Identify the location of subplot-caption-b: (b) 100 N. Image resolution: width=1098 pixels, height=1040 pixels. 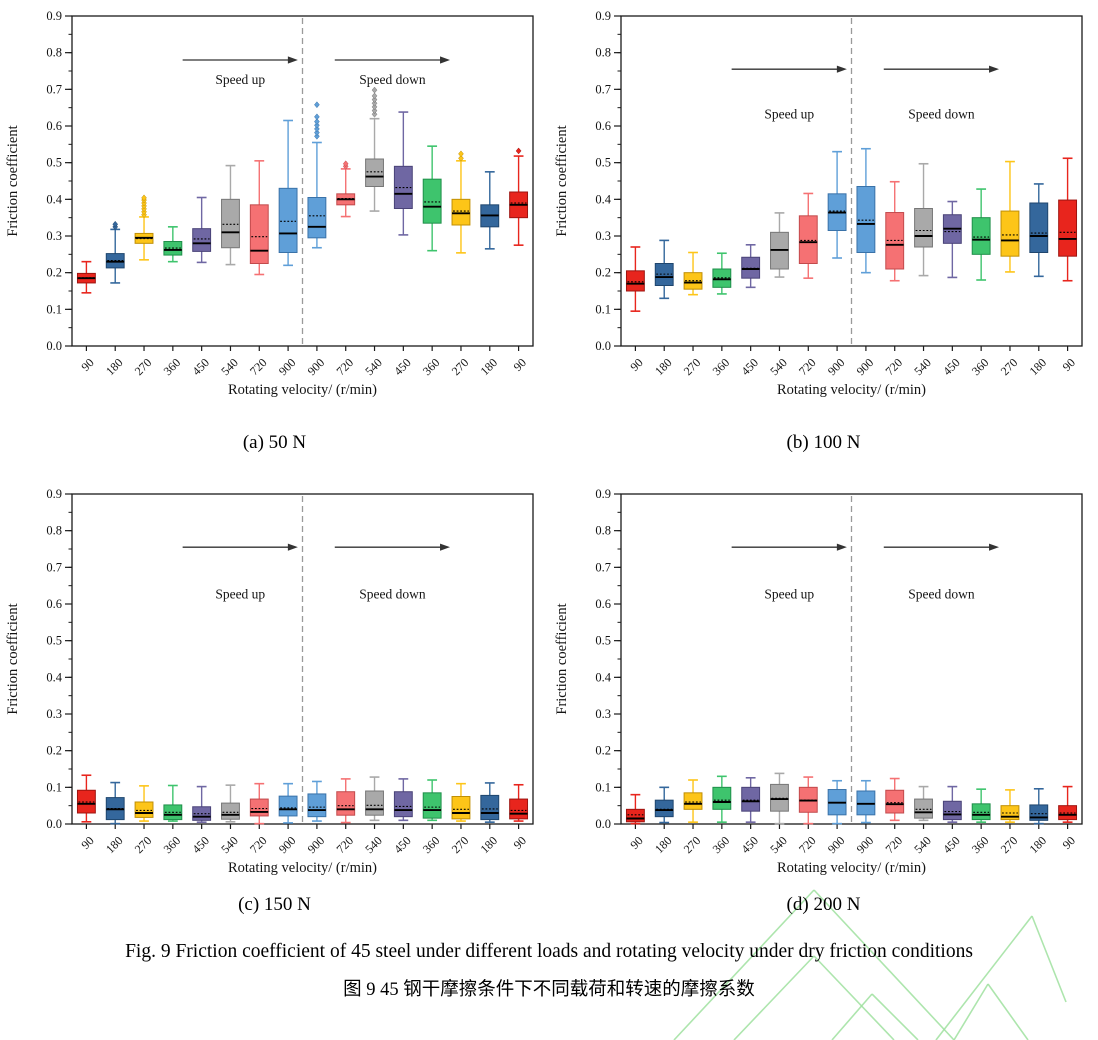
(823, 442).